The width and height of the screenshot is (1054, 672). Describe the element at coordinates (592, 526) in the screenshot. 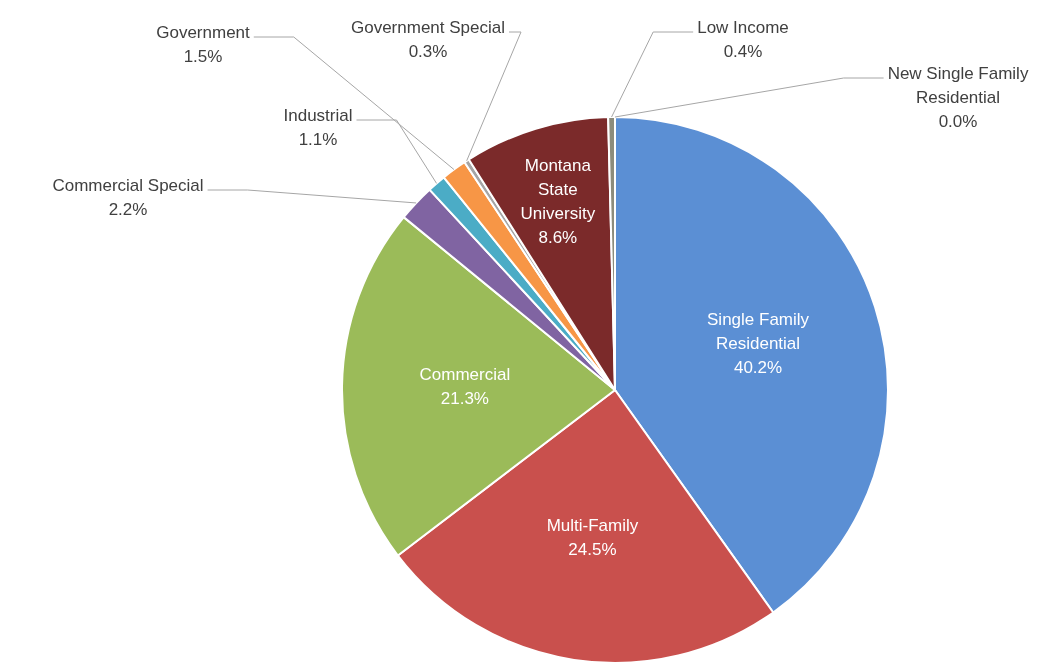

I see `slice-label: Multi-Family` at that location.